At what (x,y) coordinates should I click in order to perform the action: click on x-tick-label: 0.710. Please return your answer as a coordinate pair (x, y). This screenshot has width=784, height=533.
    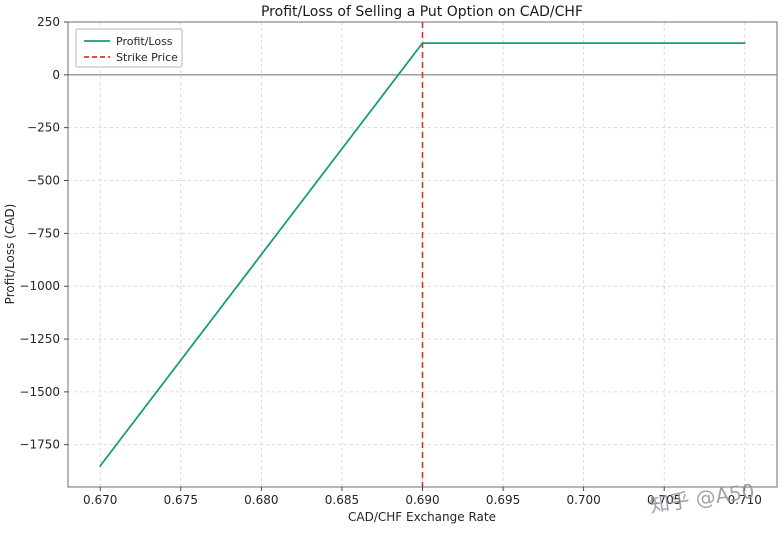
    Looking at the image, I should click on (745, 500).